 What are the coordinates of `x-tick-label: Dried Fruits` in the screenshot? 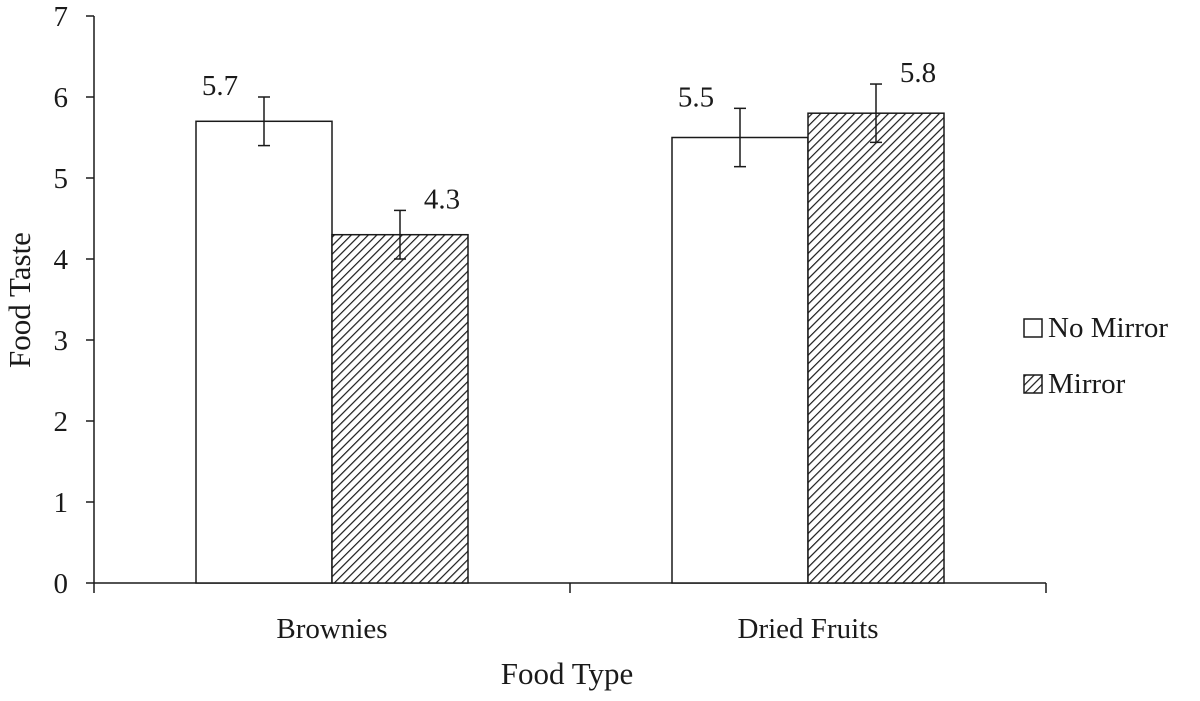 It's located at (808, 629).